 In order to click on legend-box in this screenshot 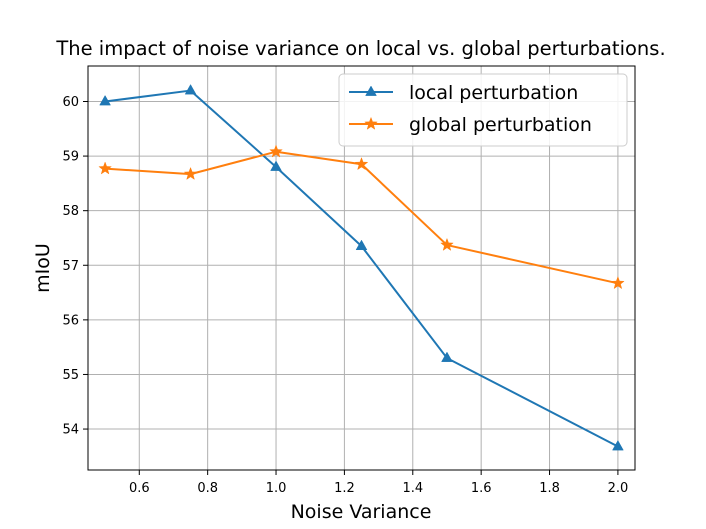, I will do `click(483, 110)`.